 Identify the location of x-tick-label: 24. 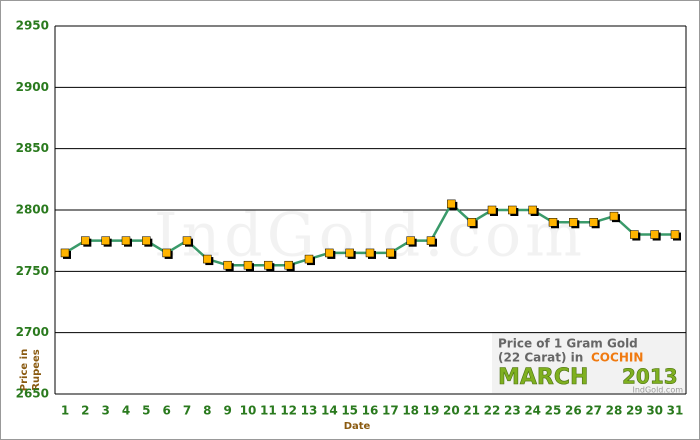
(532, 411).